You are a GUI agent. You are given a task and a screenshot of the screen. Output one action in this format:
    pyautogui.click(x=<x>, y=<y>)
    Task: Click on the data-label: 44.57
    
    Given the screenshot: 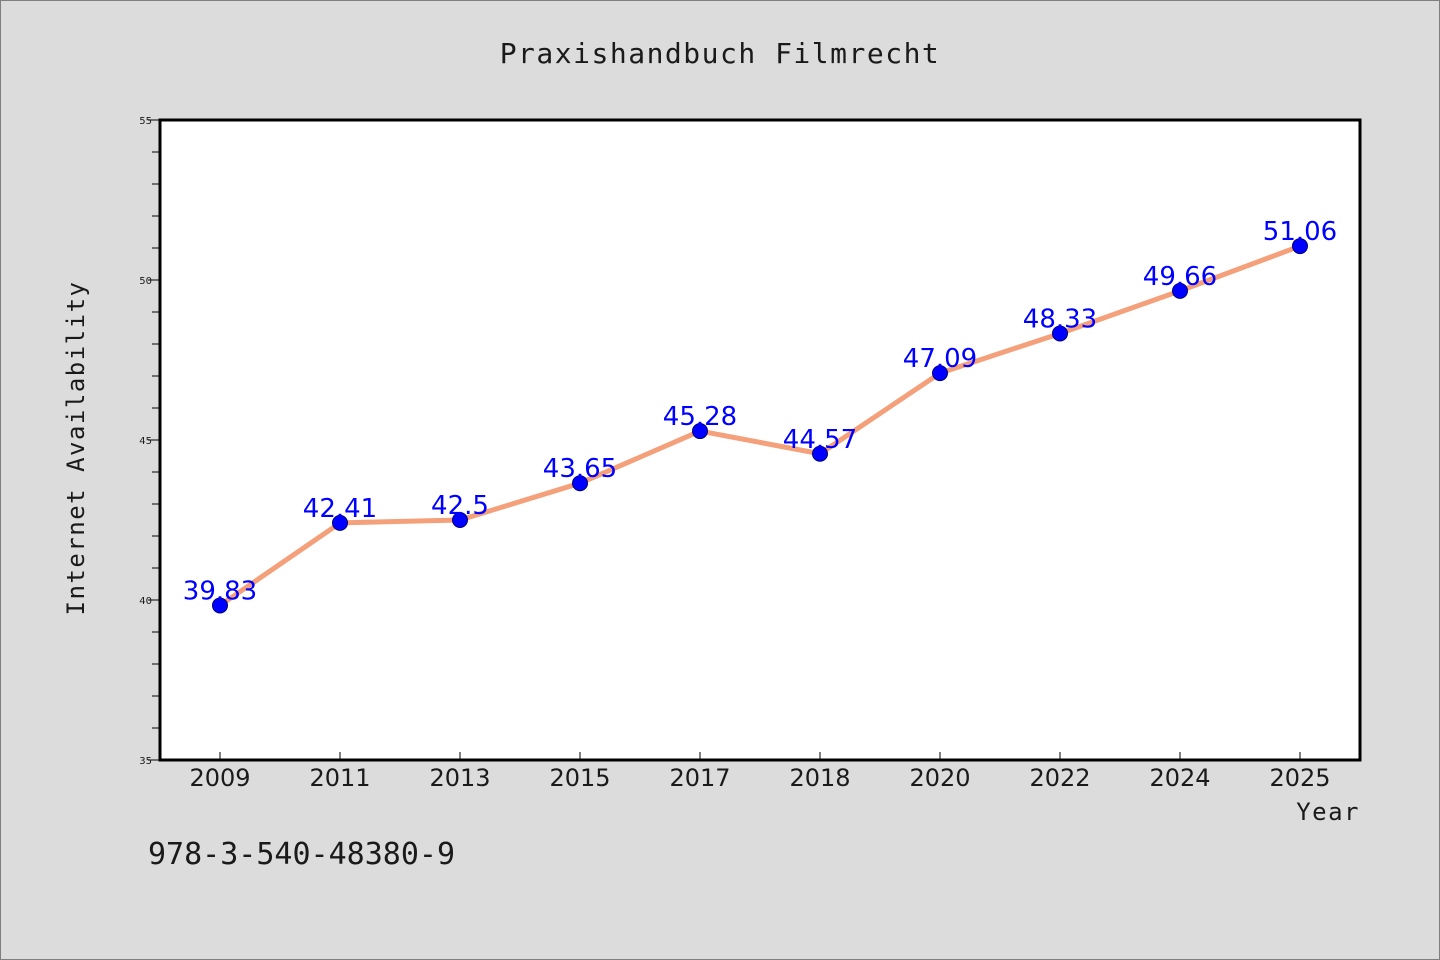 What is the action you would take?
    pyautogui.click(x=820, y=440)
    